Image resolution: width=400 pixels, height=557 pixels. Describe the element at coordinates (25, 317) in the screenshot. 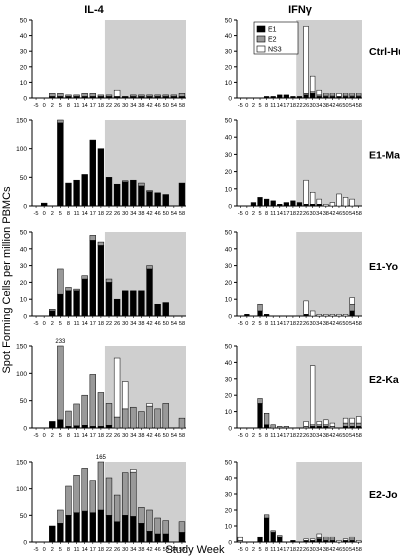

I see `y-tick-label: 0` at that location.